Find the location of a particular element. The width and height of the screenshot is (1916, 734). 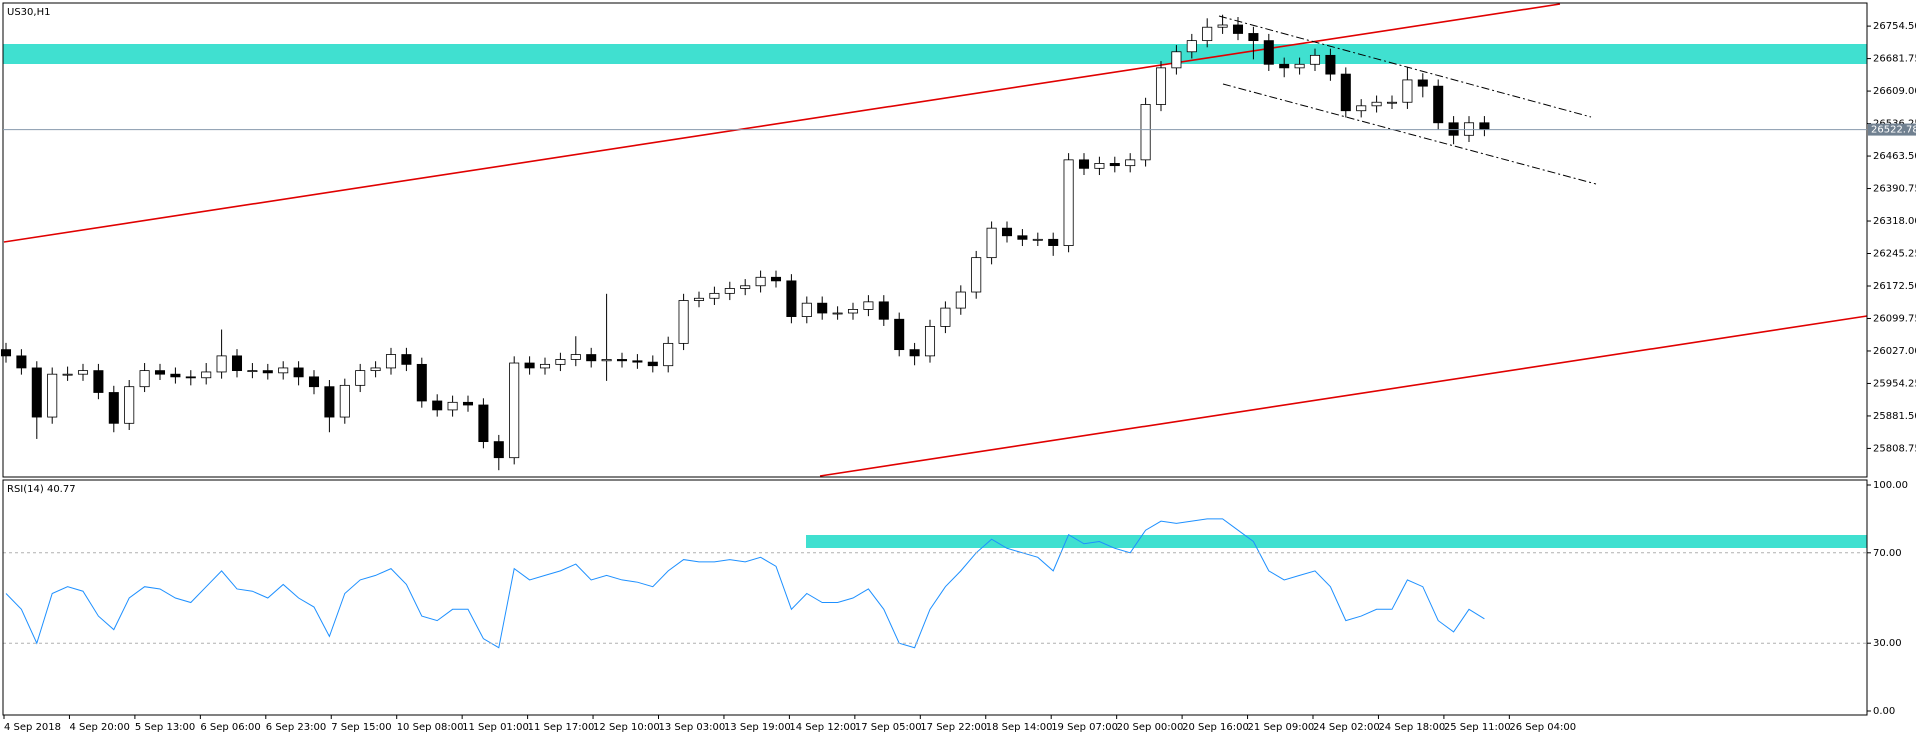

chart-title: US30,H1 is located at coordinates (28, 12).